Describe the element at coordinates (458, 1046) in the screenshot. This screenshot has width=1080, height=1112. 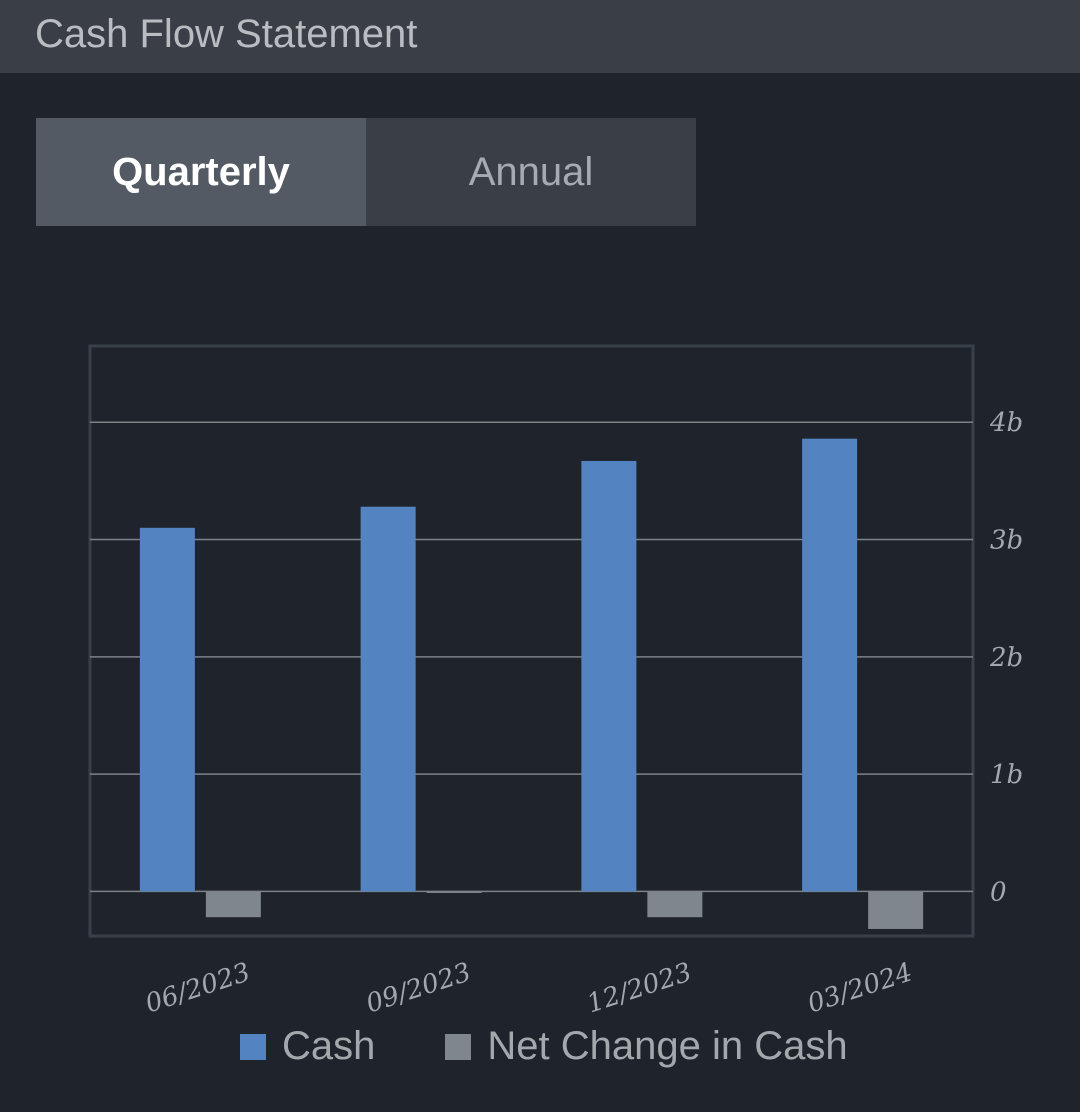
I see `legend-swatch-net-change` at that location.